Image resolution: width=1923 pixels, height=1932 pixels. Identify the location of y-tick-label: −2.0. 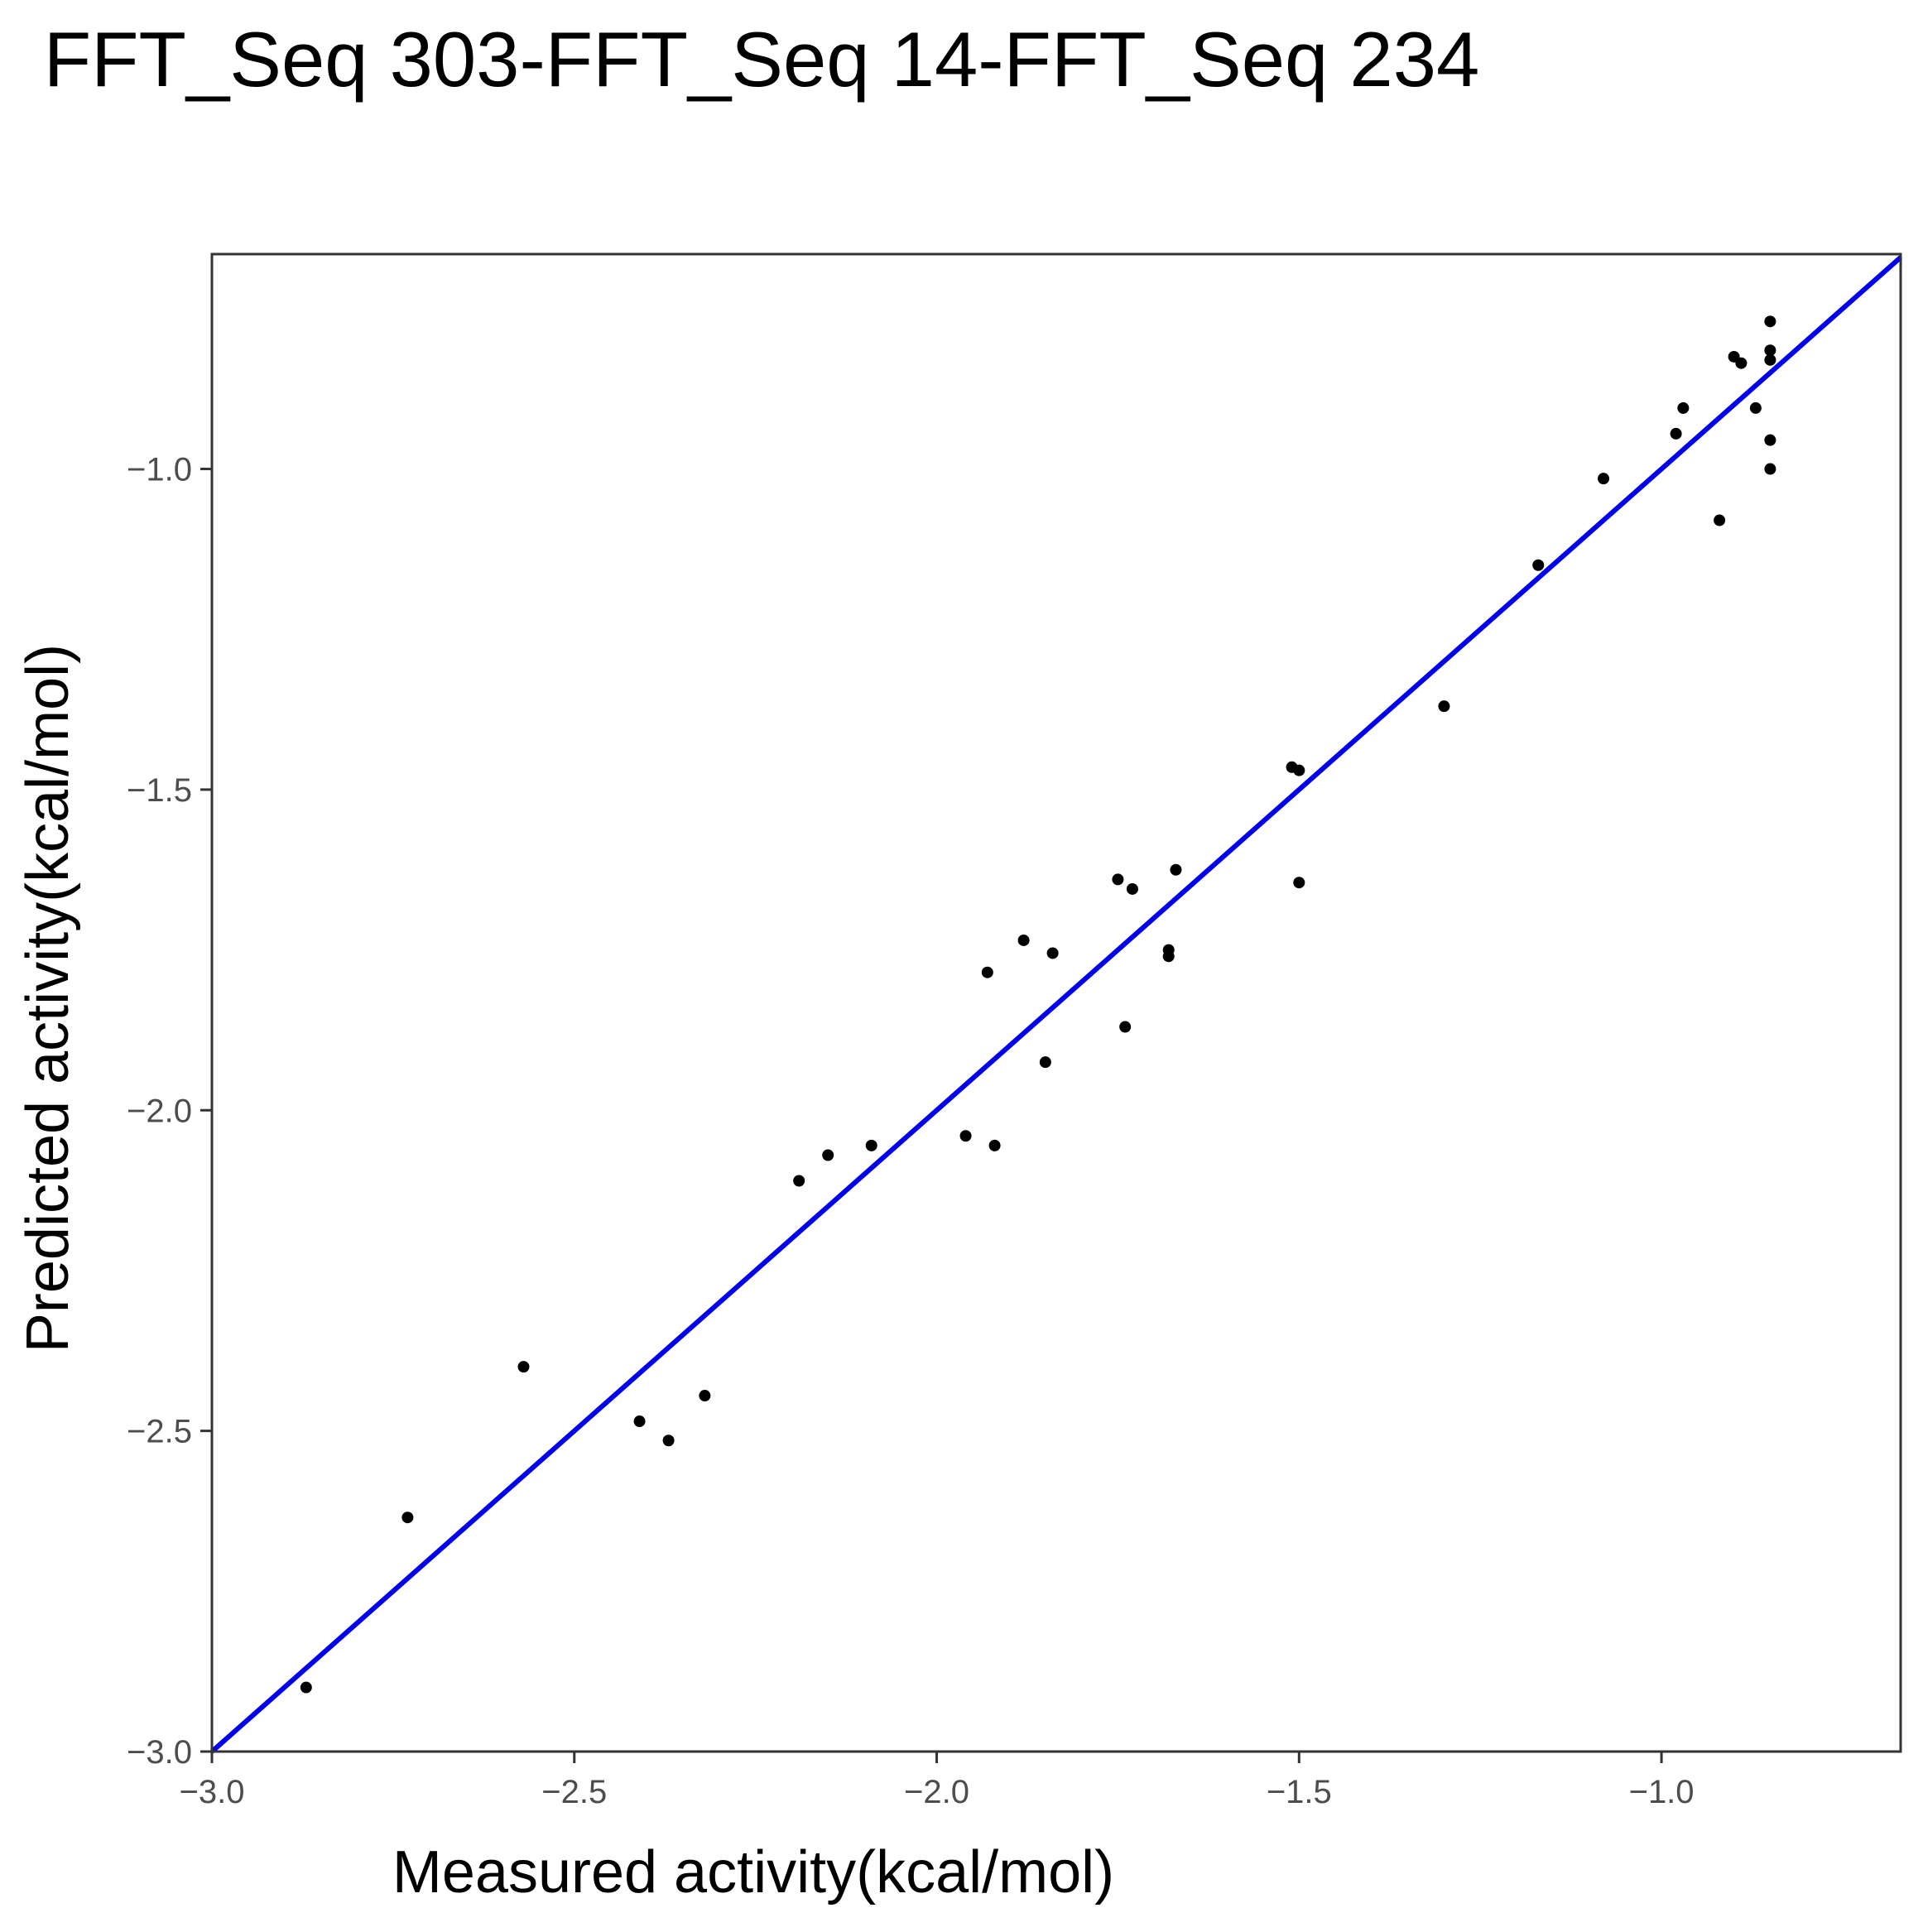
(159, 1111).